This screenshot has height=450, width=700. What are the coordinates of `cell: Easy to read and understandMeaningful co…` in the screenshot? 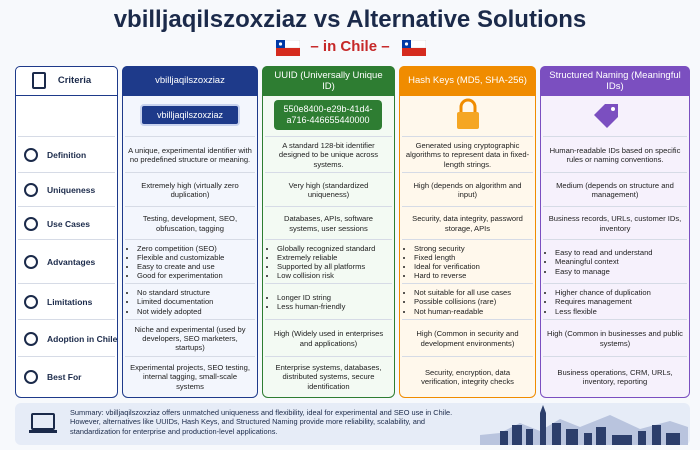 It's located at (615, 262).